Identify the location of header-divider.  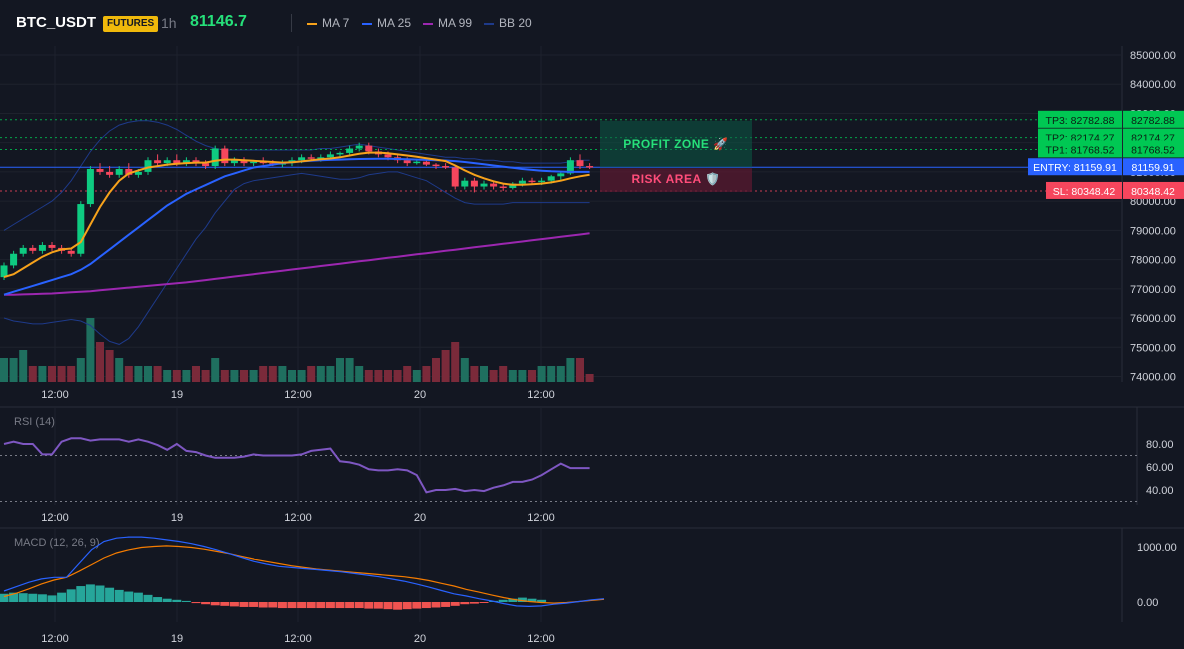
(291, 23).